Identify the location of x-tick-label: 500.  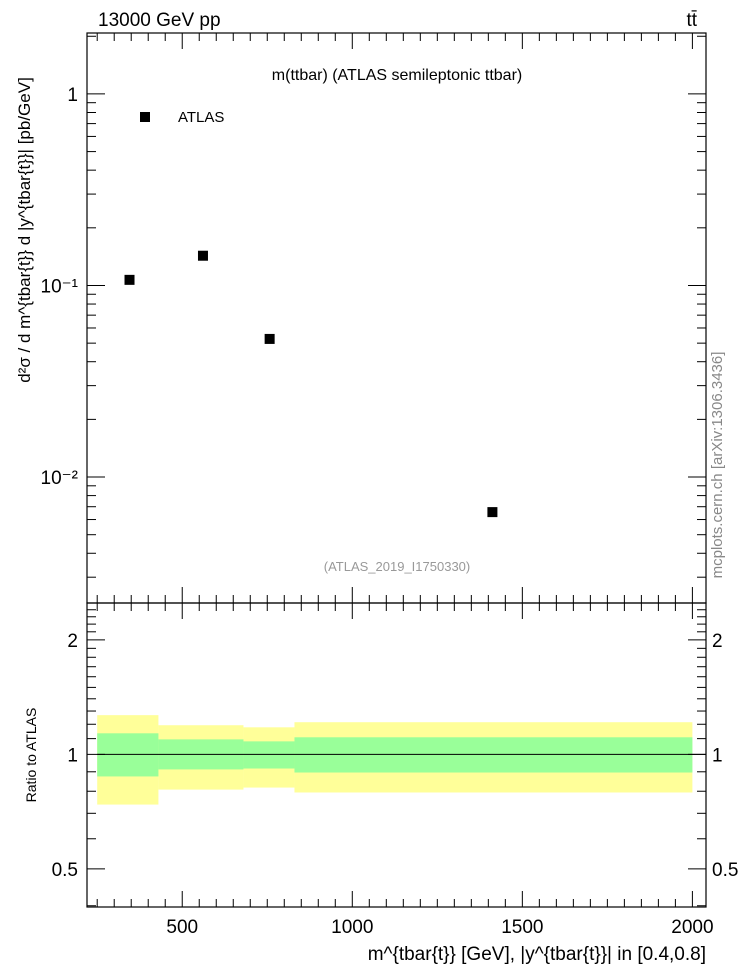
(182, 927).